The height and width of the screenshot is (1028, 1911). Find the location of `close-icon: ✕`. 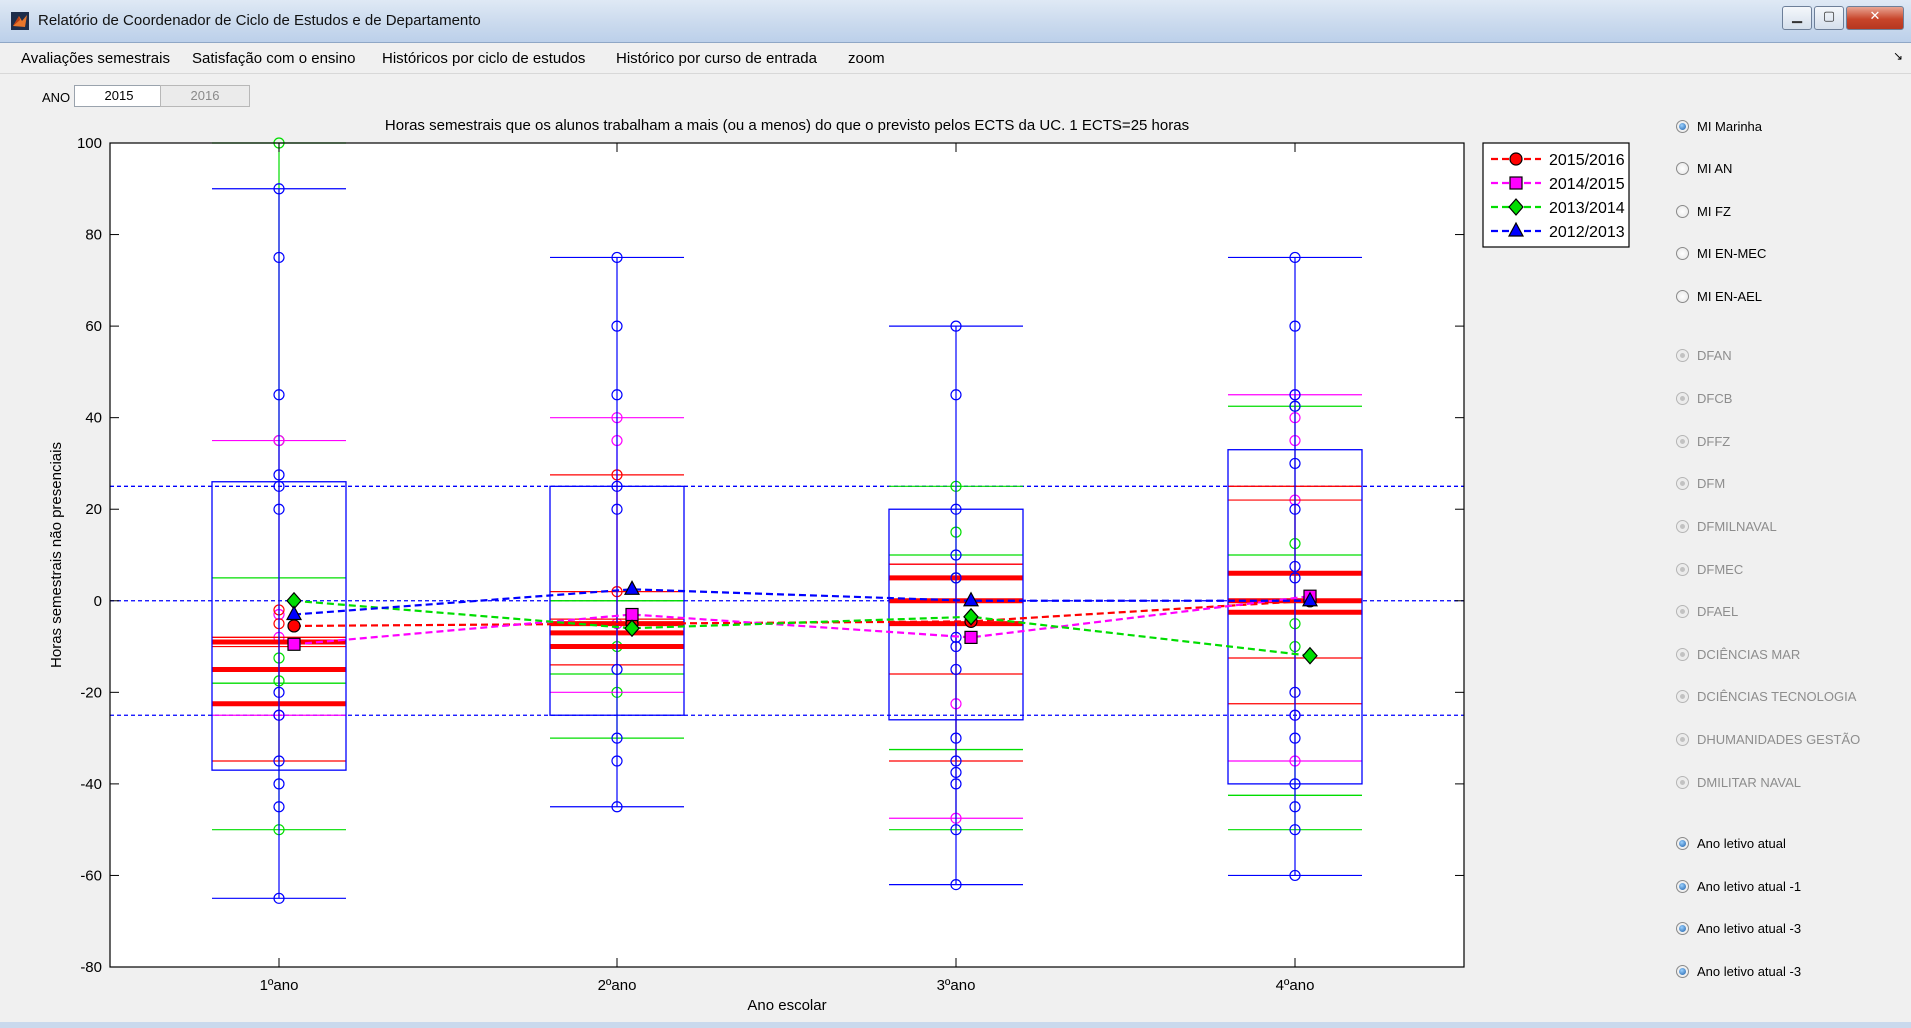

close-icon: ✕ is located at coordinates (1875, 18).